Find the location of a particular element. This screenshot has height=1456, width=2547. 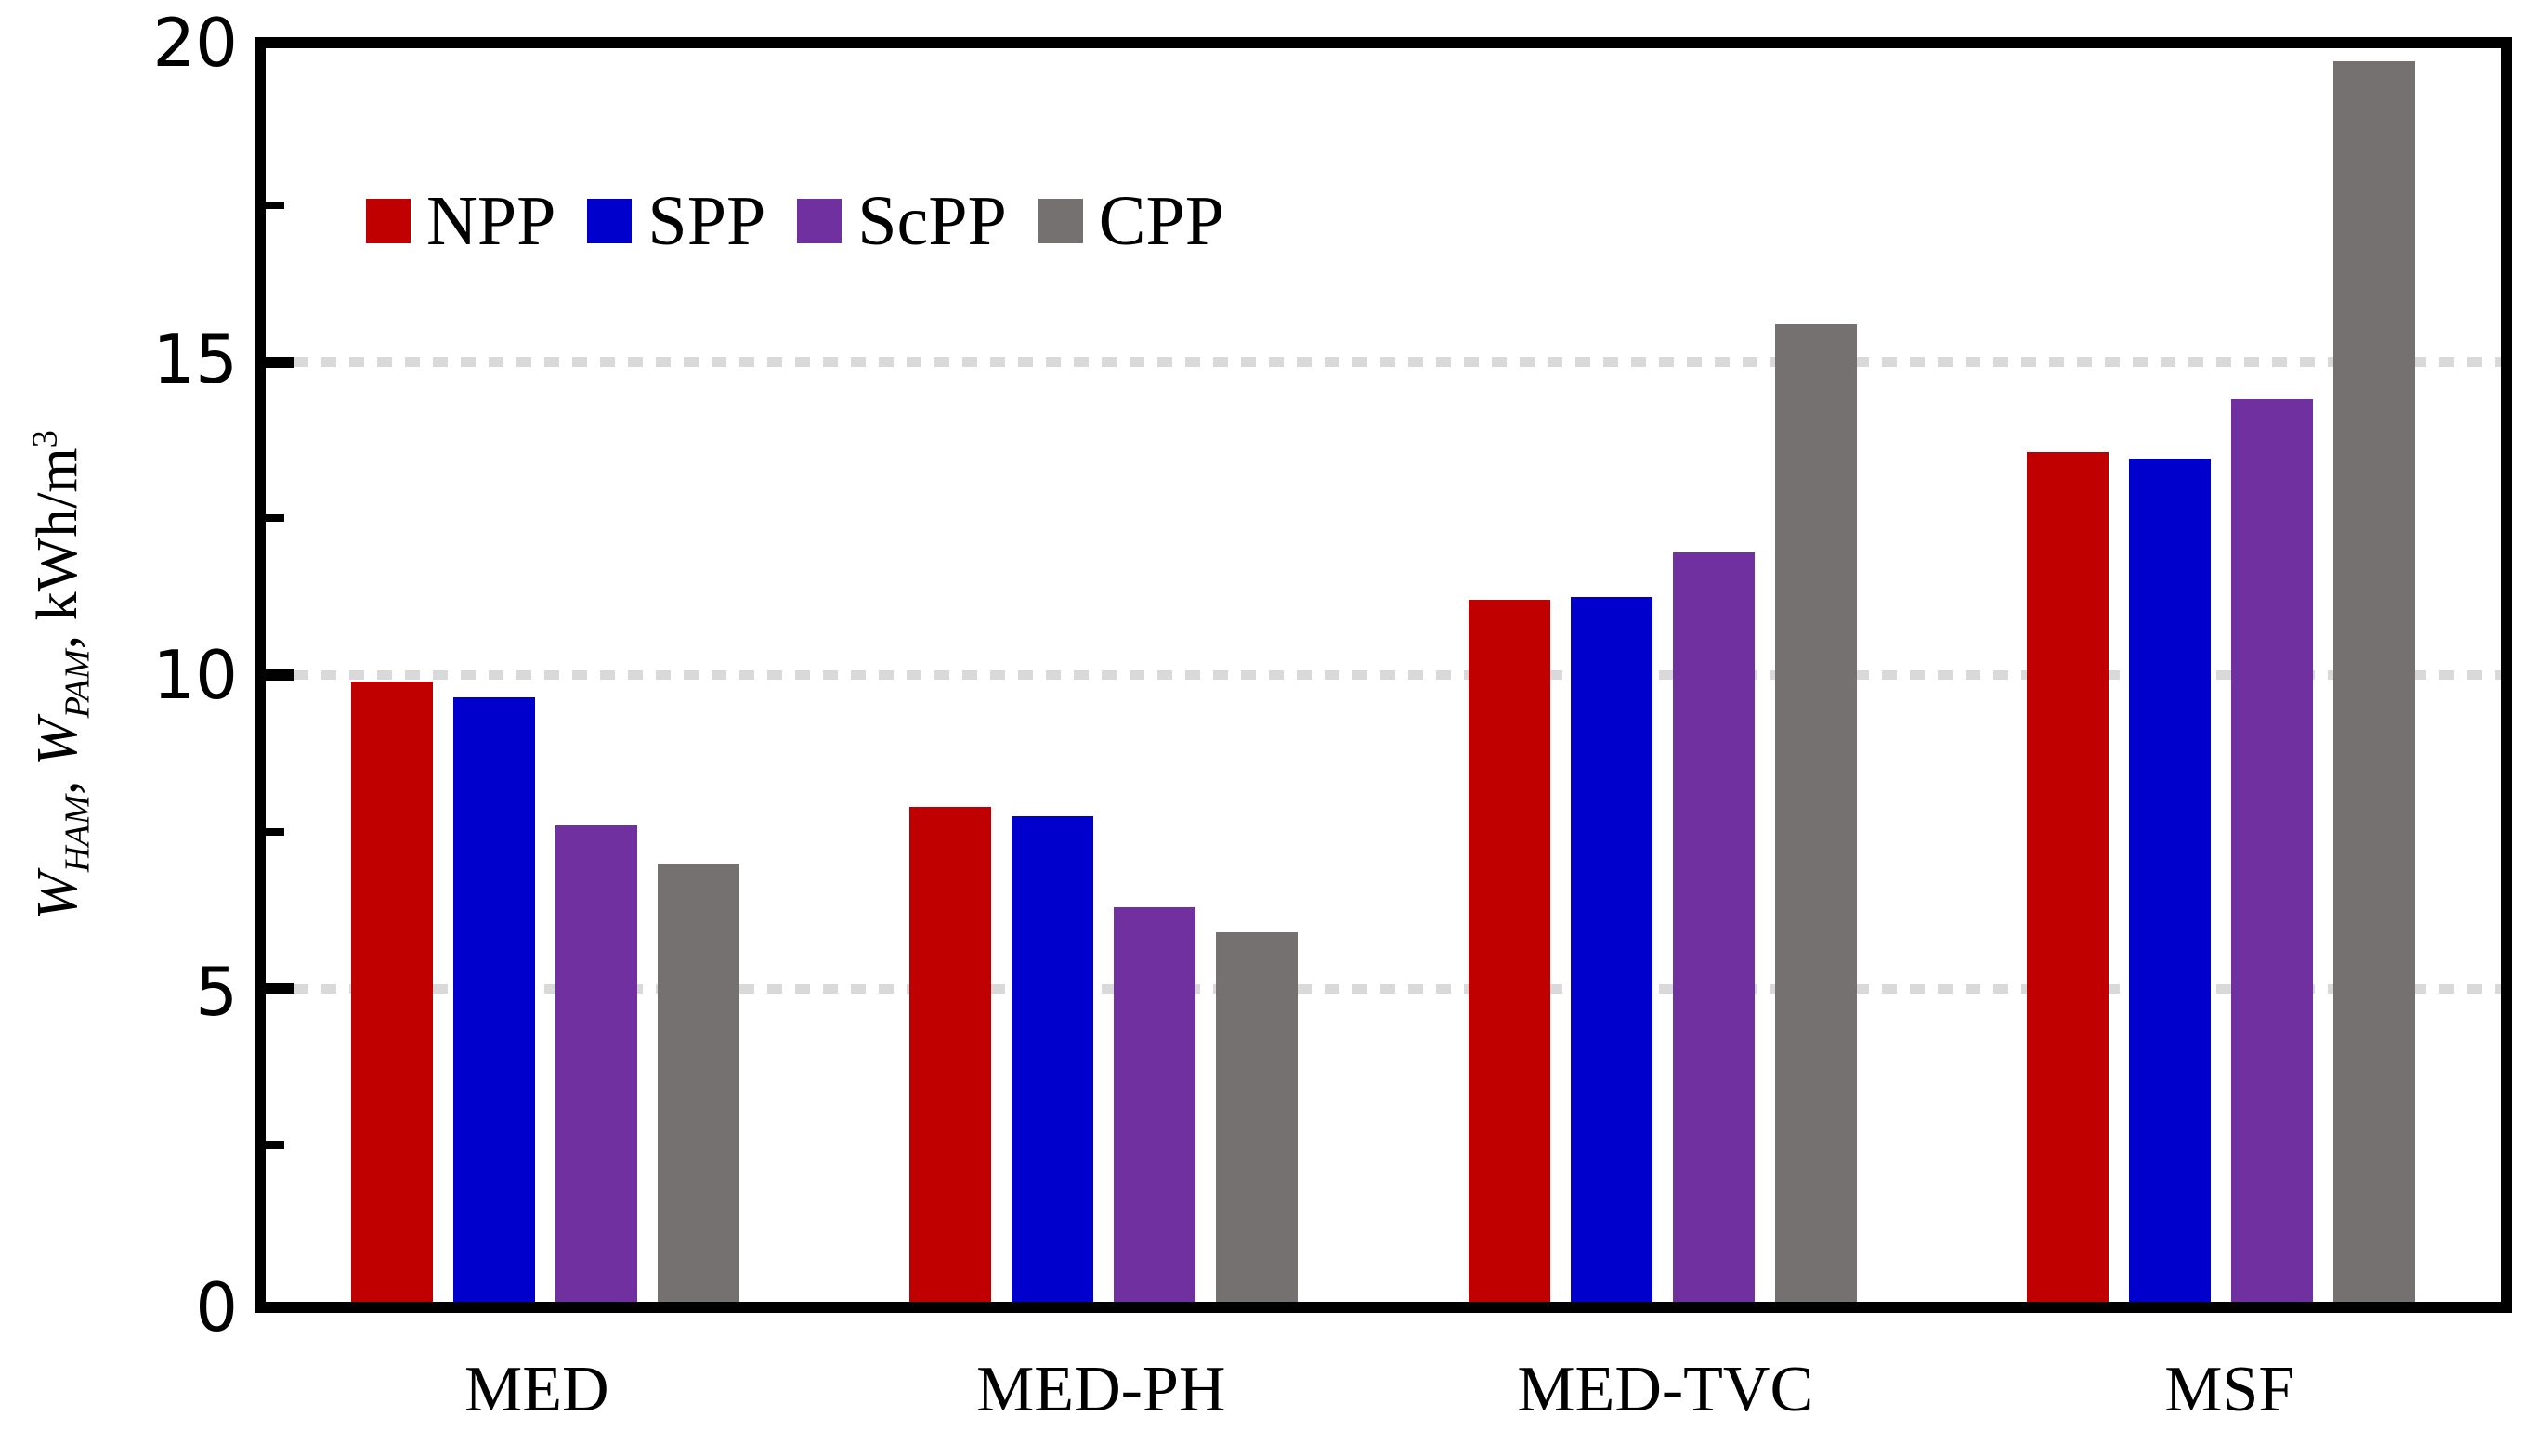

legend-label-SPP: SPP is located at coordinates (706, 221).